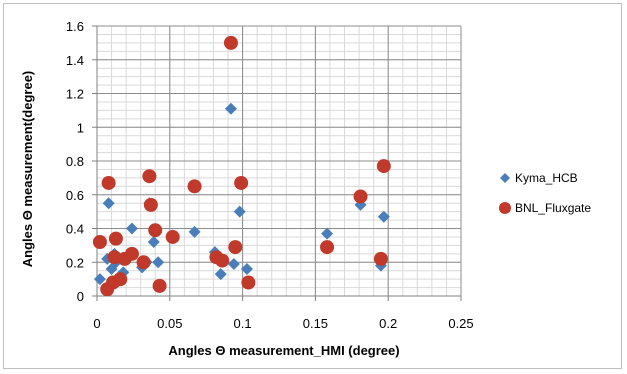  Describe the element at coordinates (75, 60) in the screenshot. I see `y-tick-label: 1.4` at that location.